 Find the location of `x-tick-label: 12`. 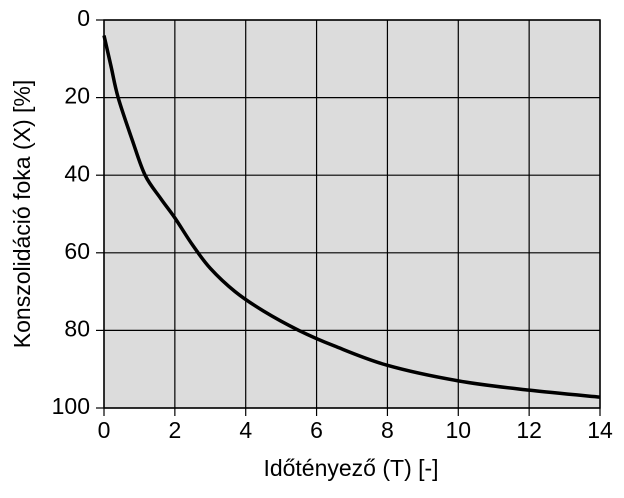

x-tick-label: 12 is located at coordinates (529, 430).